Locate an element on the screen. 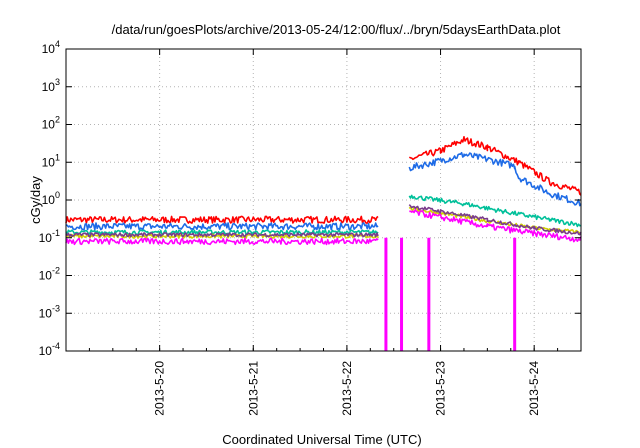 The height and width of the screenshot is (448, 640). y-tick-label: 10⁻¹ is located at coordinates (49, 236).